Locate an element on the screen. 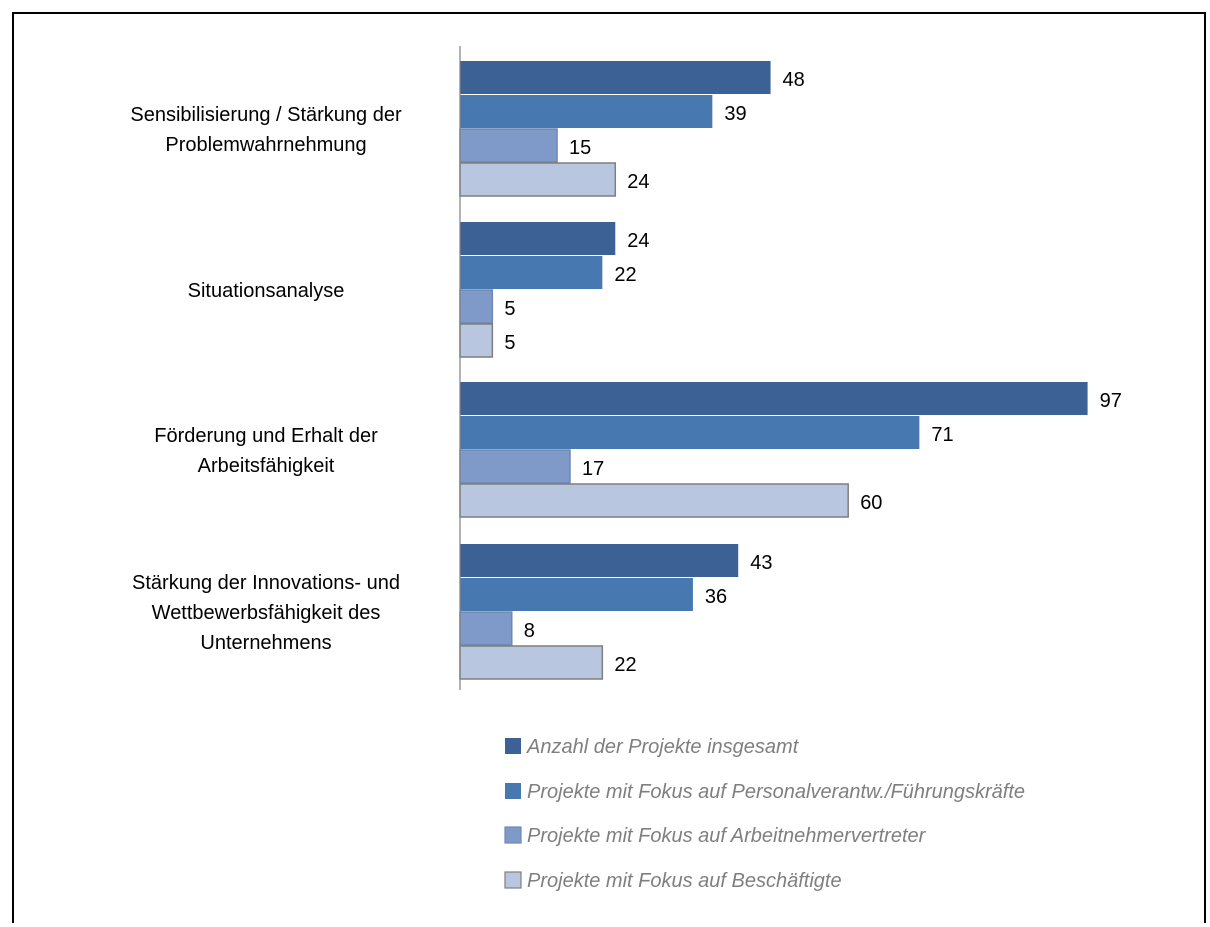  category-label-0-line-1: Problemwahrnehmung is located at coordinates (265, 145).